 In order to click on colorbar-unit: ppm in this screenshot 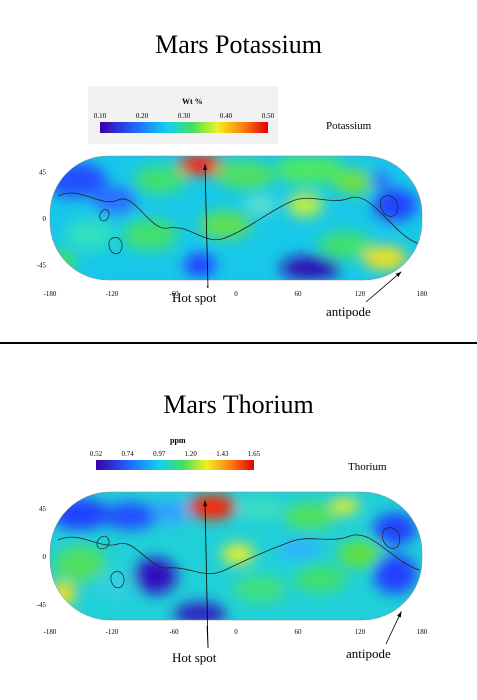, I will do `click(178, 440)`.